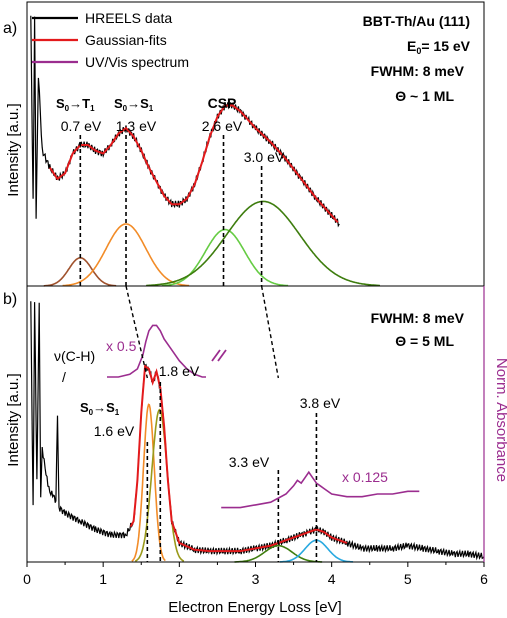 The image size is (507, 618). Describe the element at coordinates (320, 403) in the screenshot. I see `label-3-8-ev: 3.8 eV` at that location.